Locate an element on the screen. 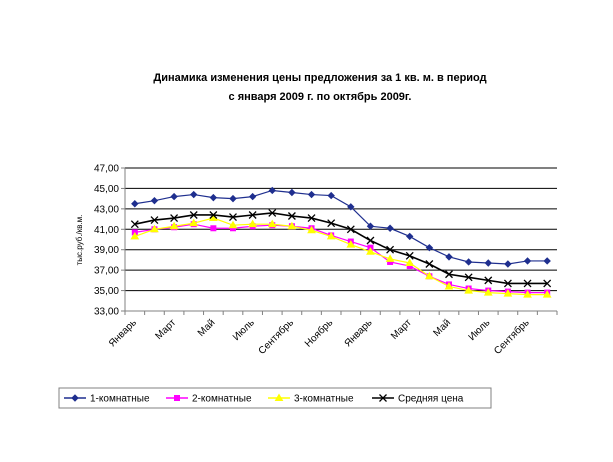 Image resolution: width=613 pixels, height=462 pixels. y-tick-label: 47,00 is located at coordinates (106, 169).